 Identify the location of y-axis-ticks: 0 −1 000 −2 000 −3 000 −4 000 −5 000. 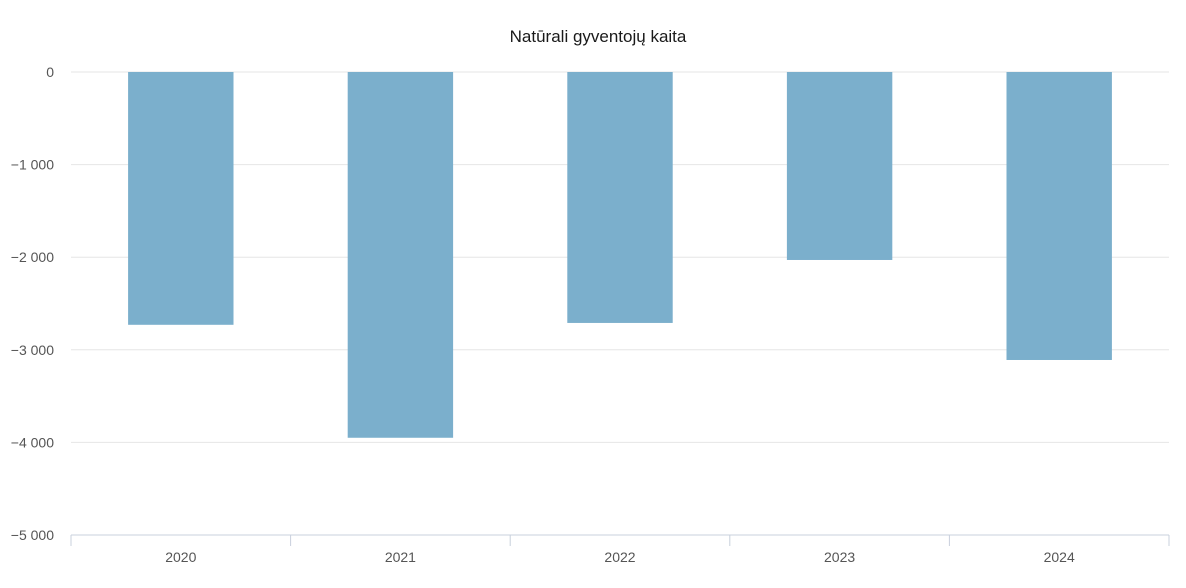
(32, 303).